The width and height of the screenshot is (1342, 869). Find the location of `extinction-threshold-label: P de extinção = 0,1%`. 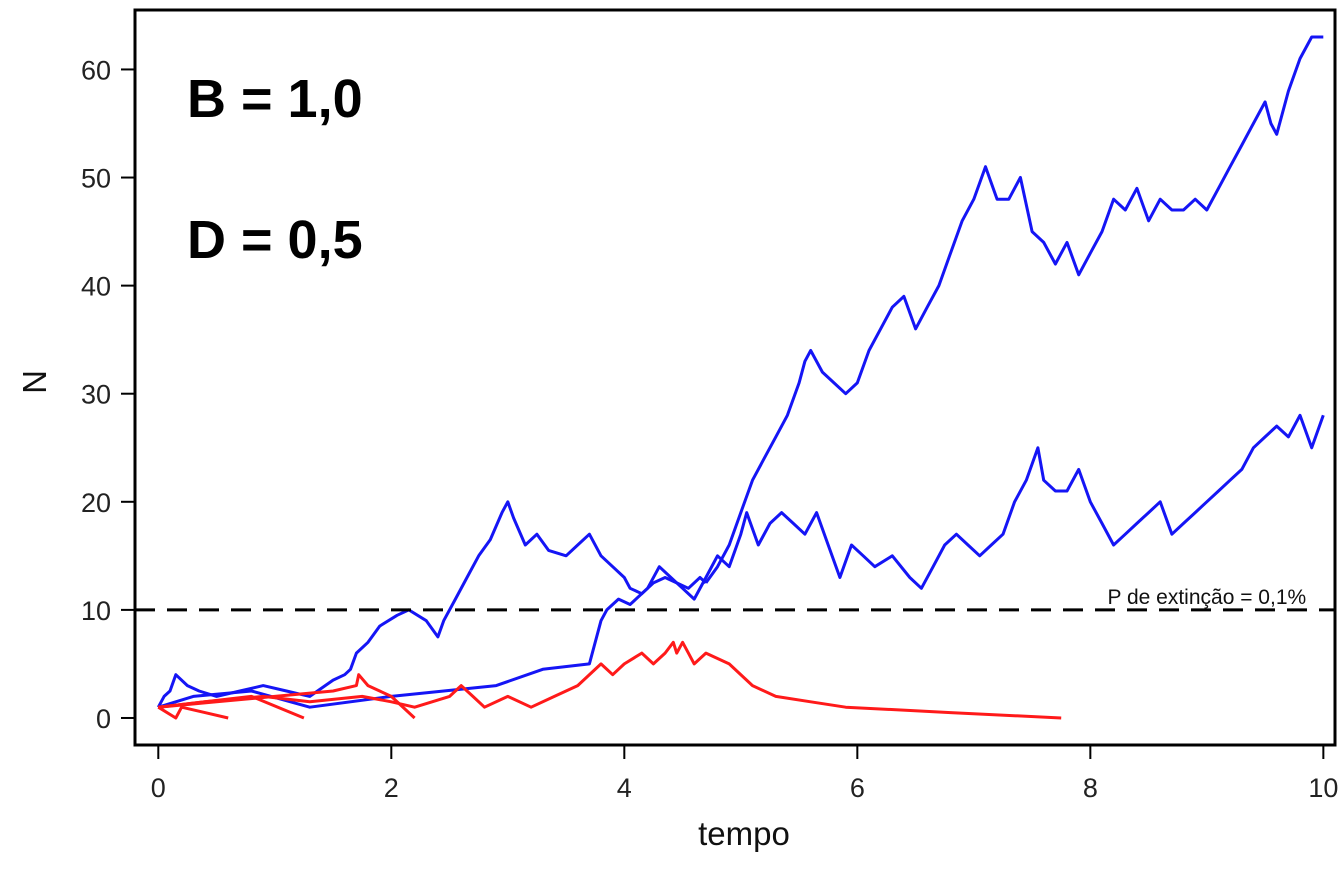

extinction-threshold-label: P de extinção = 0,1% is located at coordinates (1207, 597).